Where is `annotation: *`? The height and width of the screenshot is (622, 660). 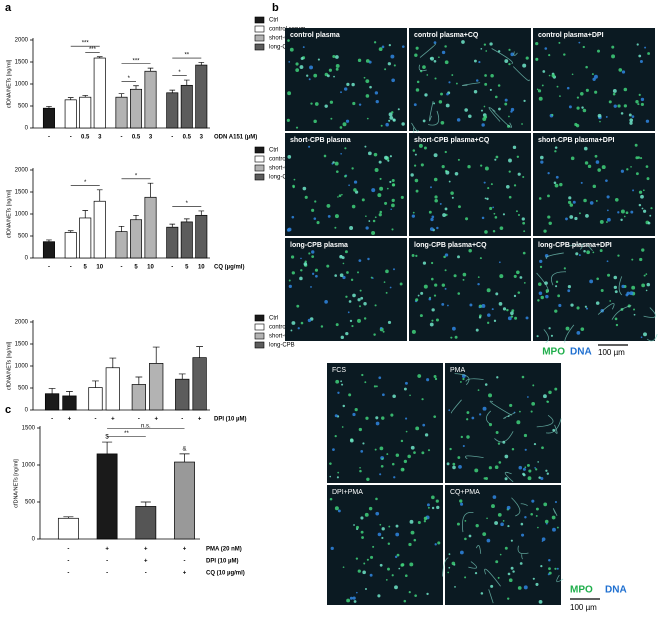
annotation: * is located at coordinates (129, 79).